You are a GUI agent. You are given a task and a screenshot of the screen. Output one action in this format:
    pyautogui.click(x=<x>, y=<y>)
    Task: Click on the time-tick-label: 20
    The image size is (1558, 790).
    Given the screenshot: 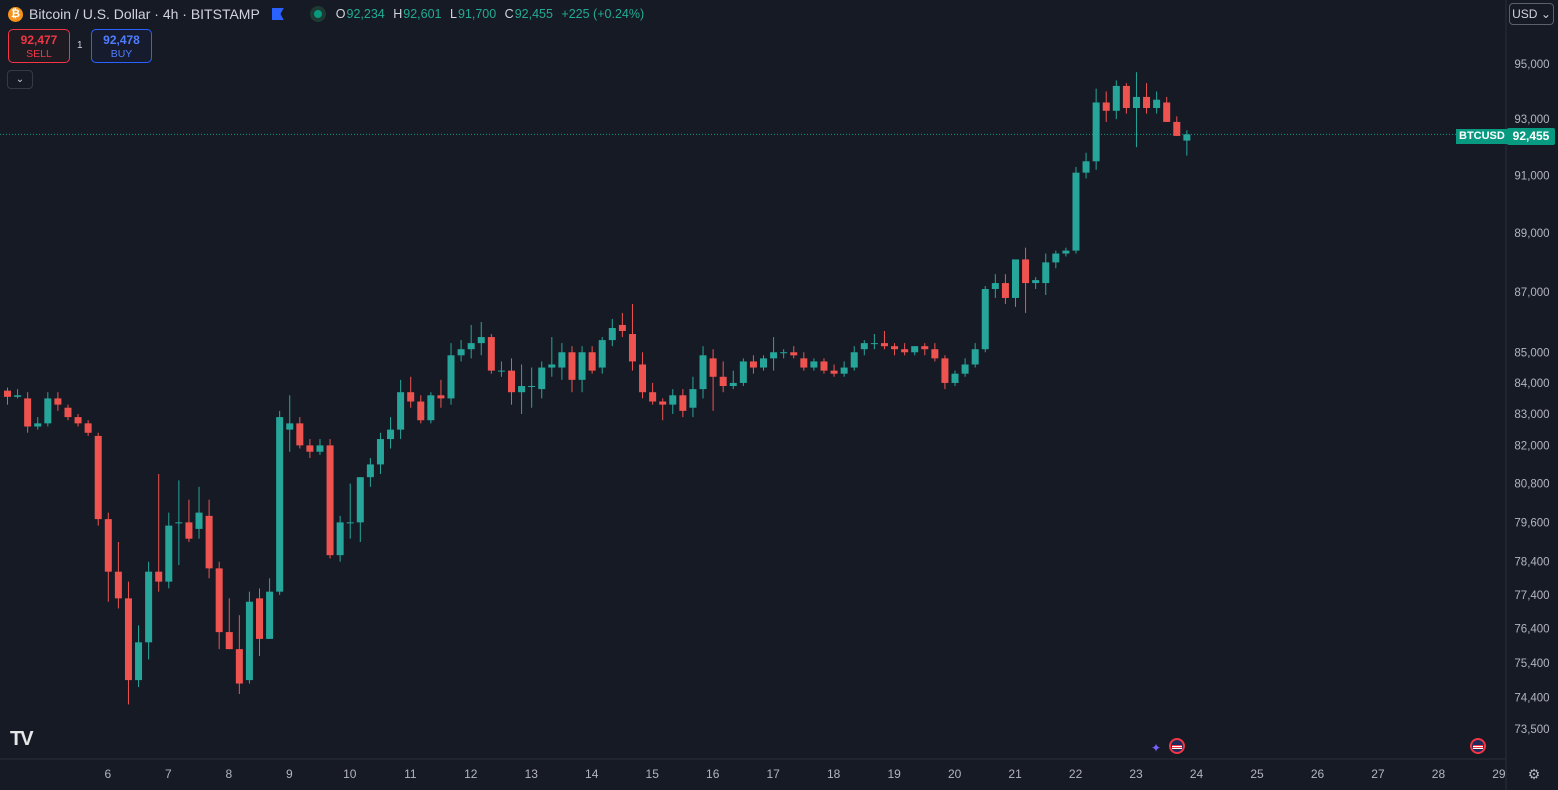 What is the action you would take?
    pyautogui.click(x=955, y=774)
    